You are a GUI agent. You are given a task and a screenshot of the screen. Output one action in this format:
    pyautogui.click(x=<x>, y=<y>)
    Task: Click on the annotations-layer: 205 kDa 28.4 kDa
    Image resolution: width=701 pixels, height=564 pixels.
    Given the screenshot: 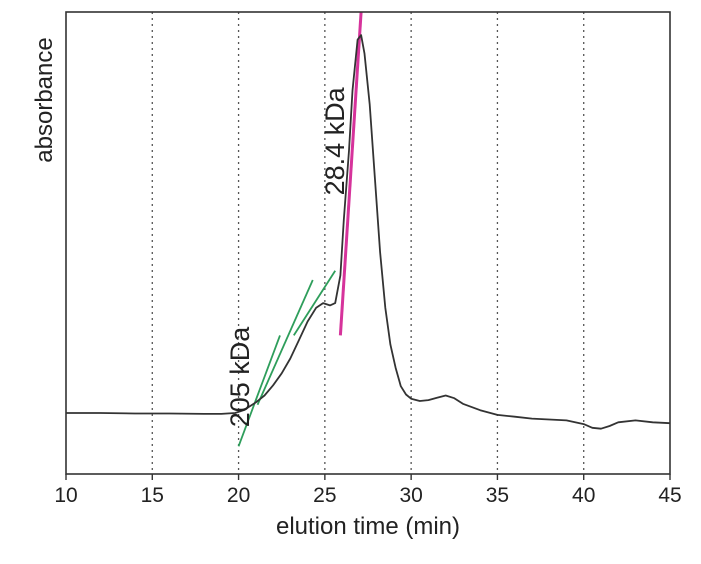 What is the action you would take?
    pyautogui.click(x=287, y=256)
    